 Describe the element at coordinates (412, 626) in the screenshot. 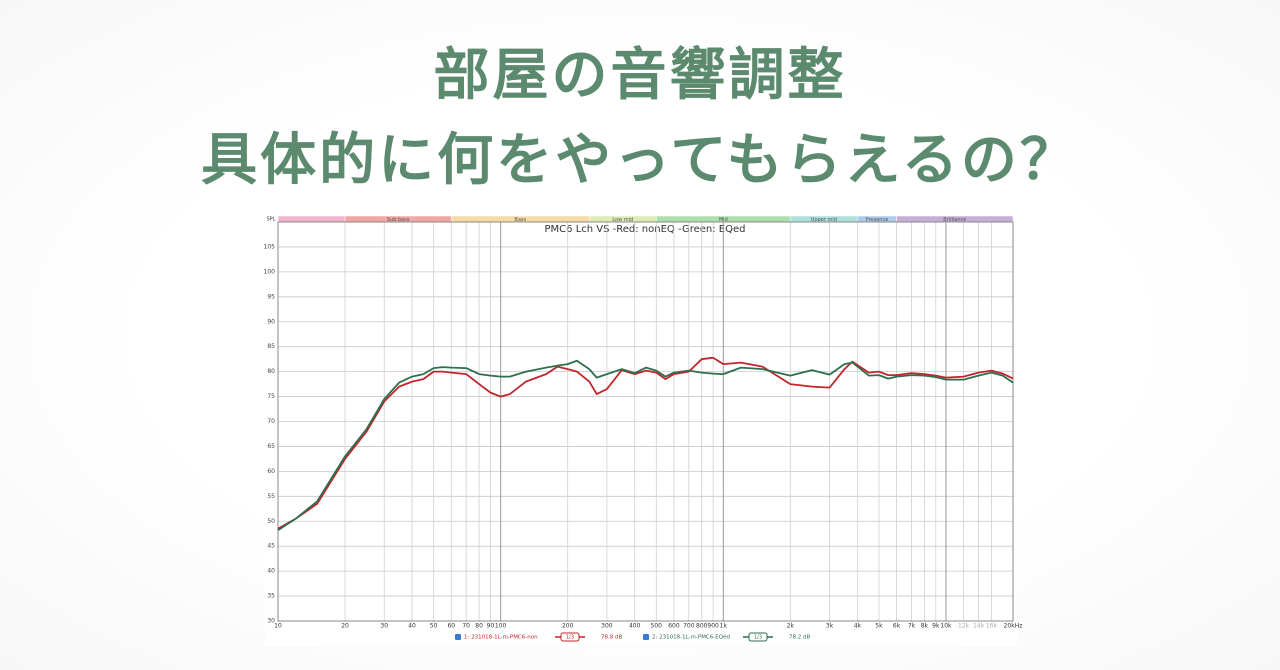

I see `x-tick-label: 40` at that location.